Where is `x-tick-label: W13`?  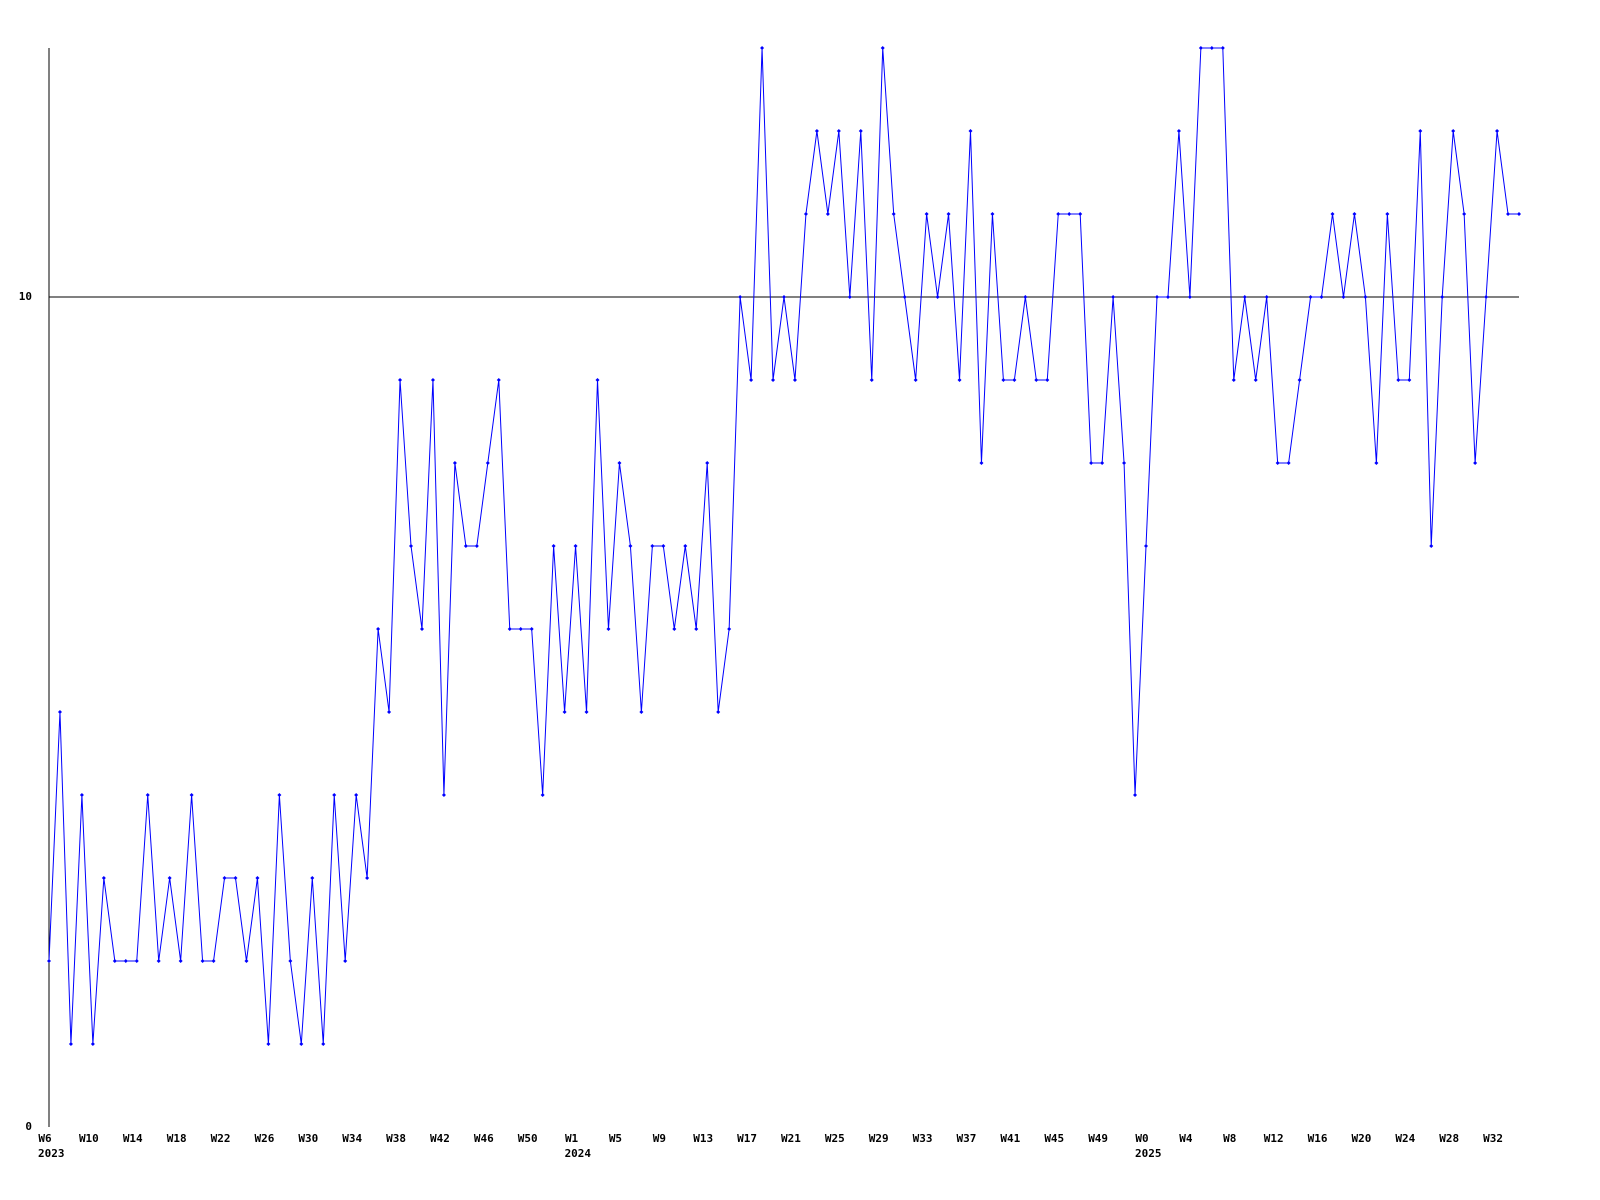
x-tick-label: W13 is located at coordinates (703, 1138).